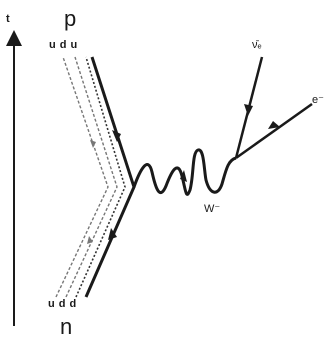 Image resolution: width=332 pixels, height=339 pixels. Describe the element at coordinates (90, 240) in the screenshot. I see `spectator-arrow-lower` at that location.